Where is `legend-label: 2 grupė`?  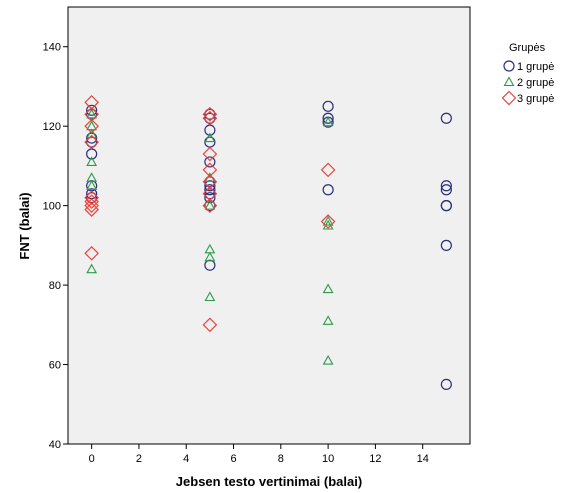
legend-label: 2 grupė is located at coordinates (535, 83).